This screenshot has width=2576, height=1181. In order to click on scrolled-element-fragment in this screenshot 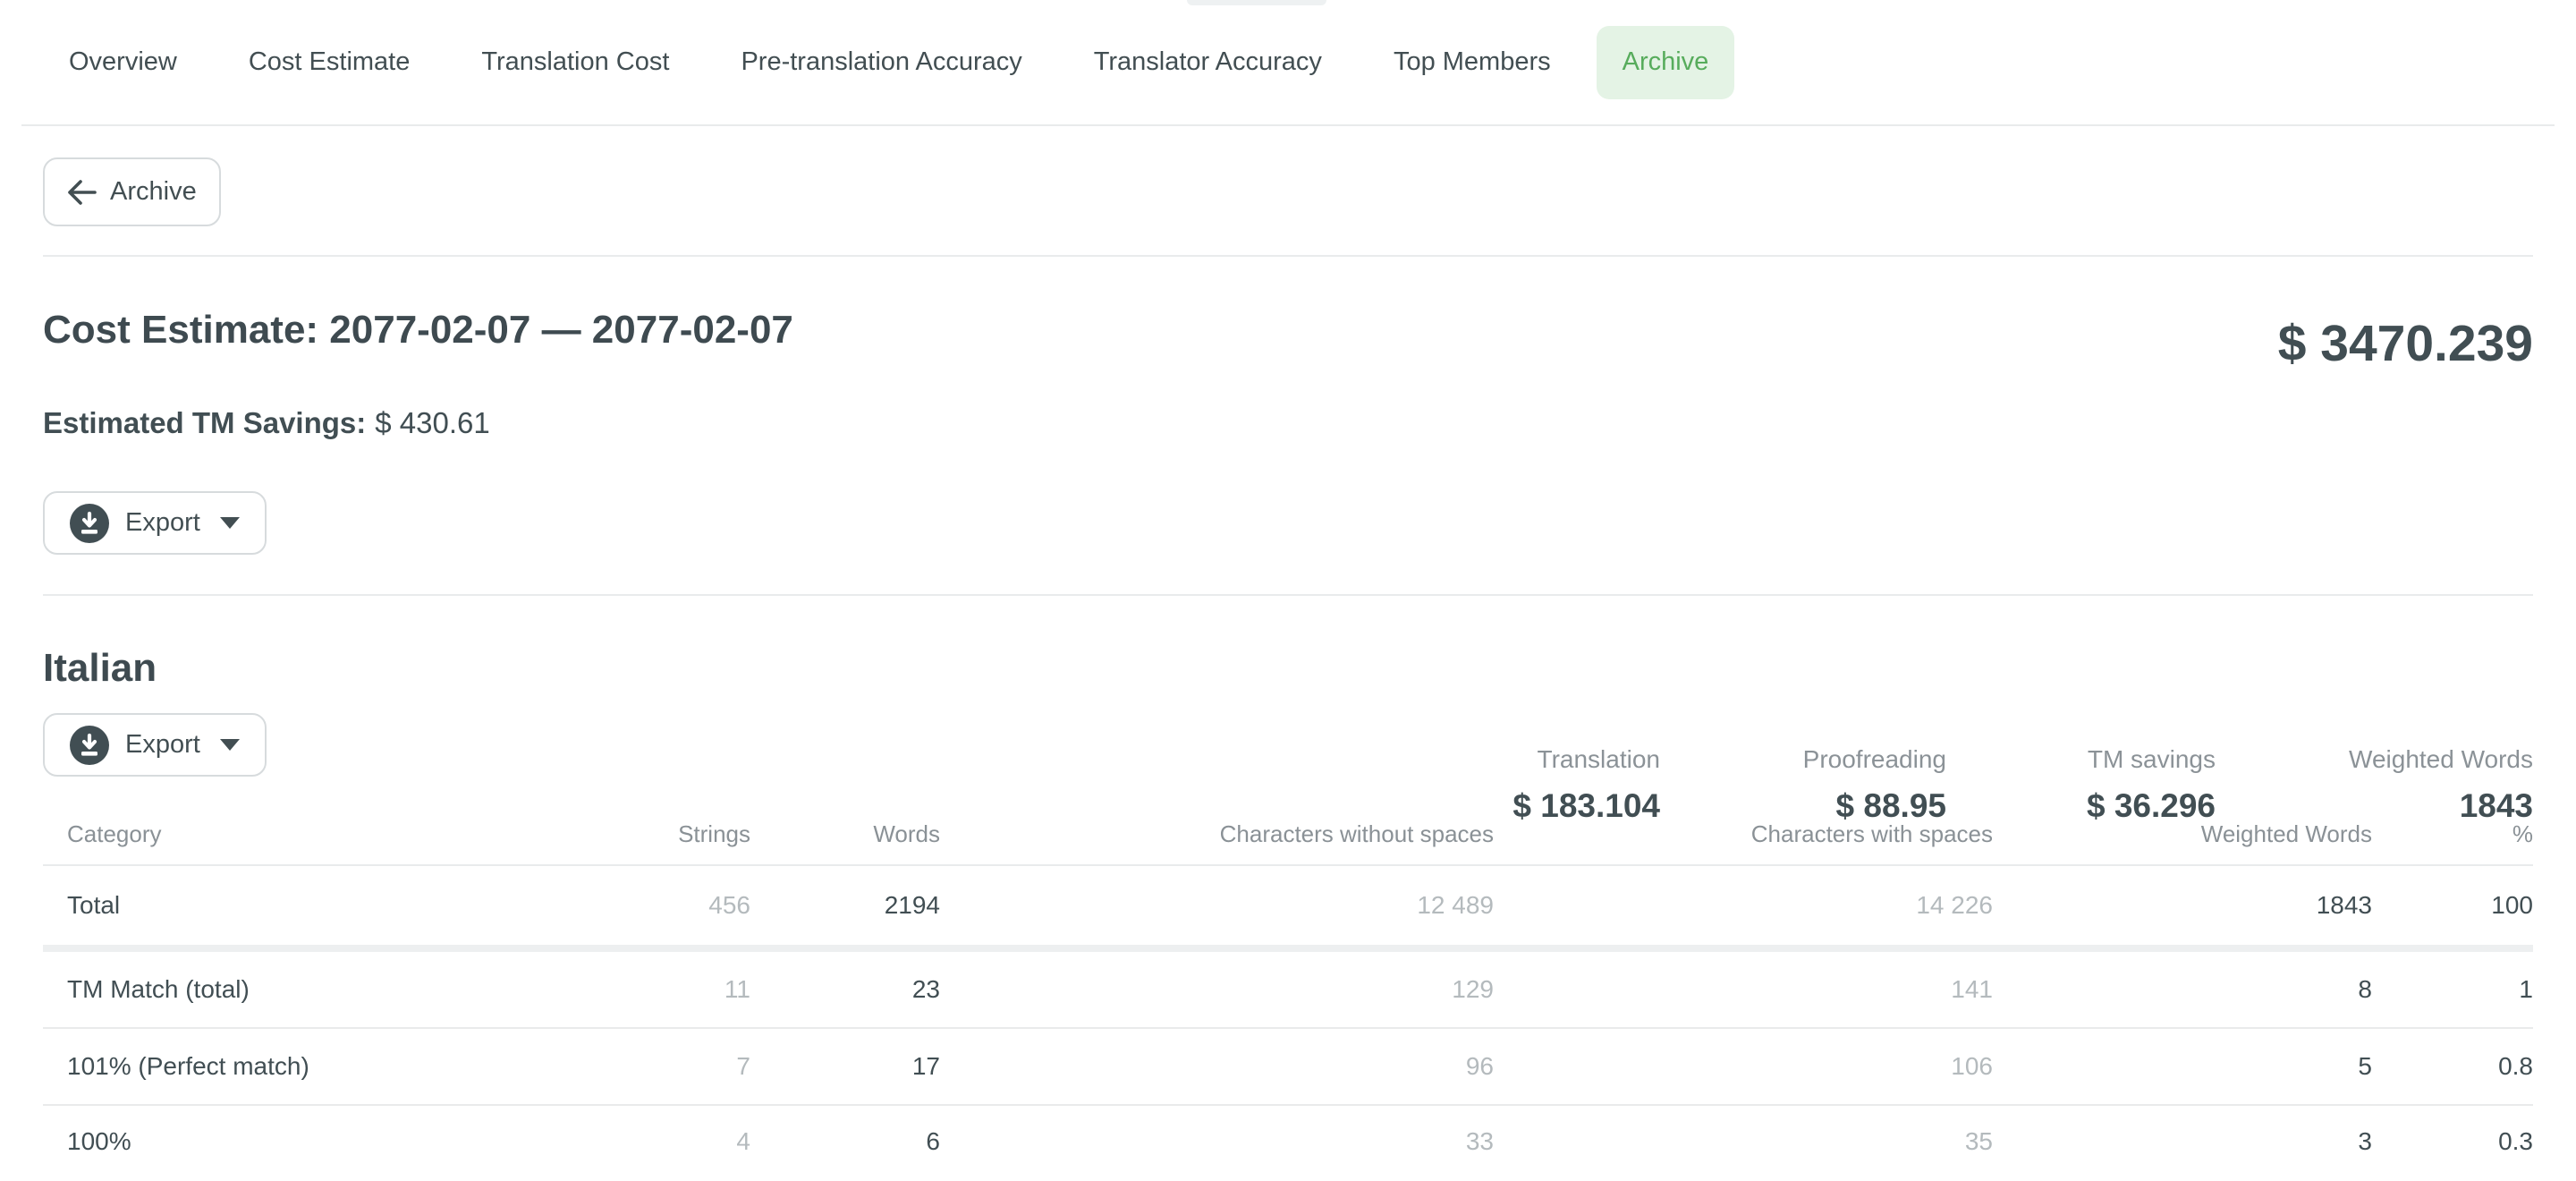, I will do `click(1256, 2)`.